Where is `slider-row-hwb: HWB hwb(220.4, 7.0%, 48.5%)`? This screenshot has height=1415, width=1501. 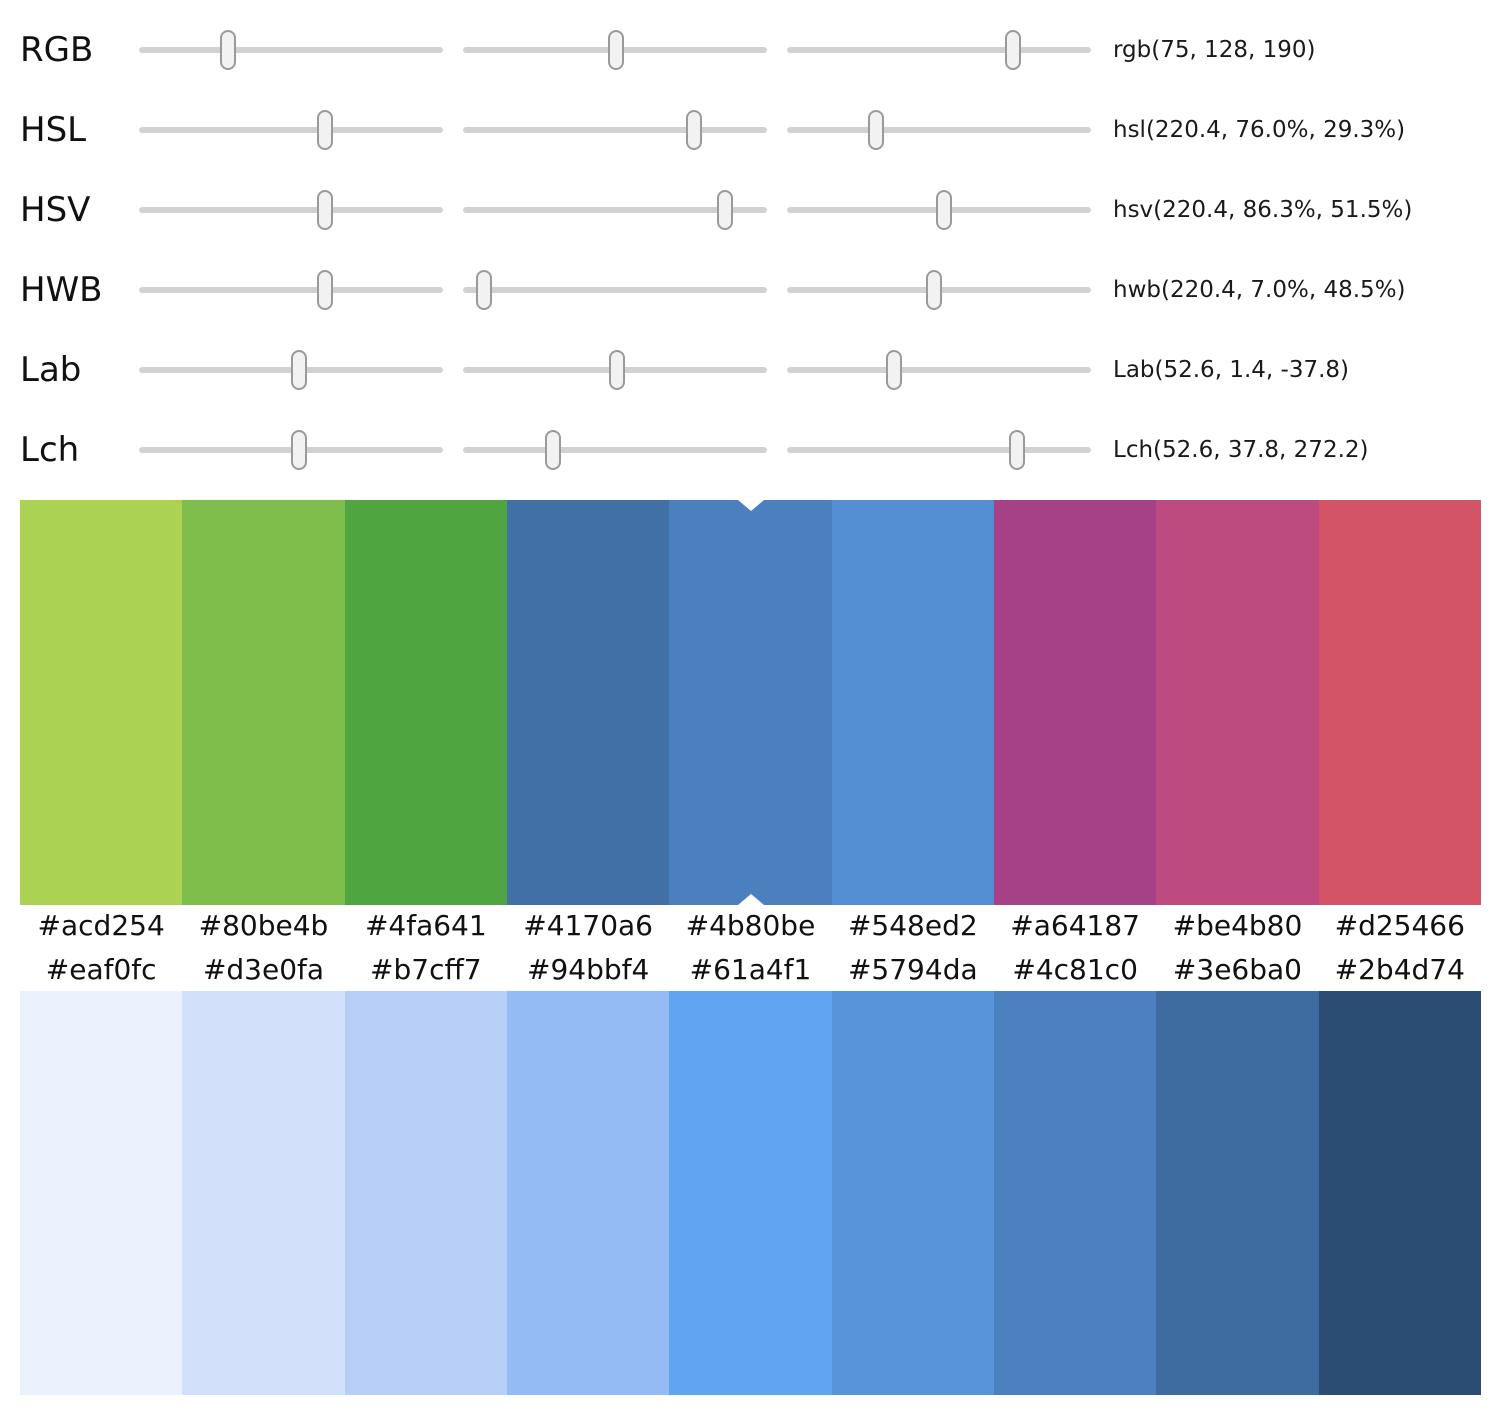 slider-row-hwb: HWB hwb(220.4, 7.0%, 48.5%) is located at coordinates (750, 290).